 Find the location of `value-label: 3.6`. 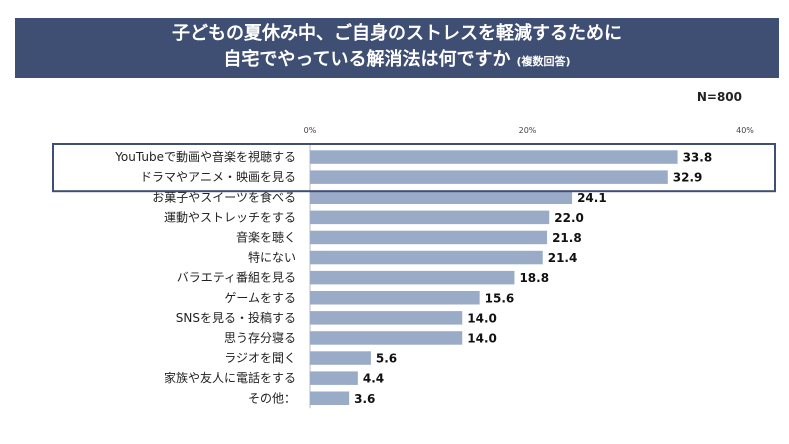

value-label: 3.6 is located at coordinates (364, 399).